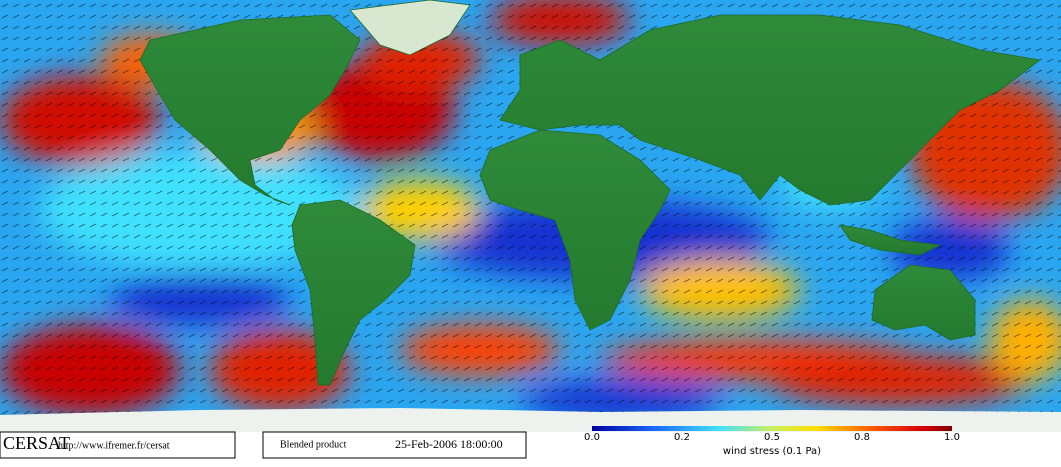 The height and width of the screenshot is (467, 1061). I want to click on south-america, so click(353, 292).